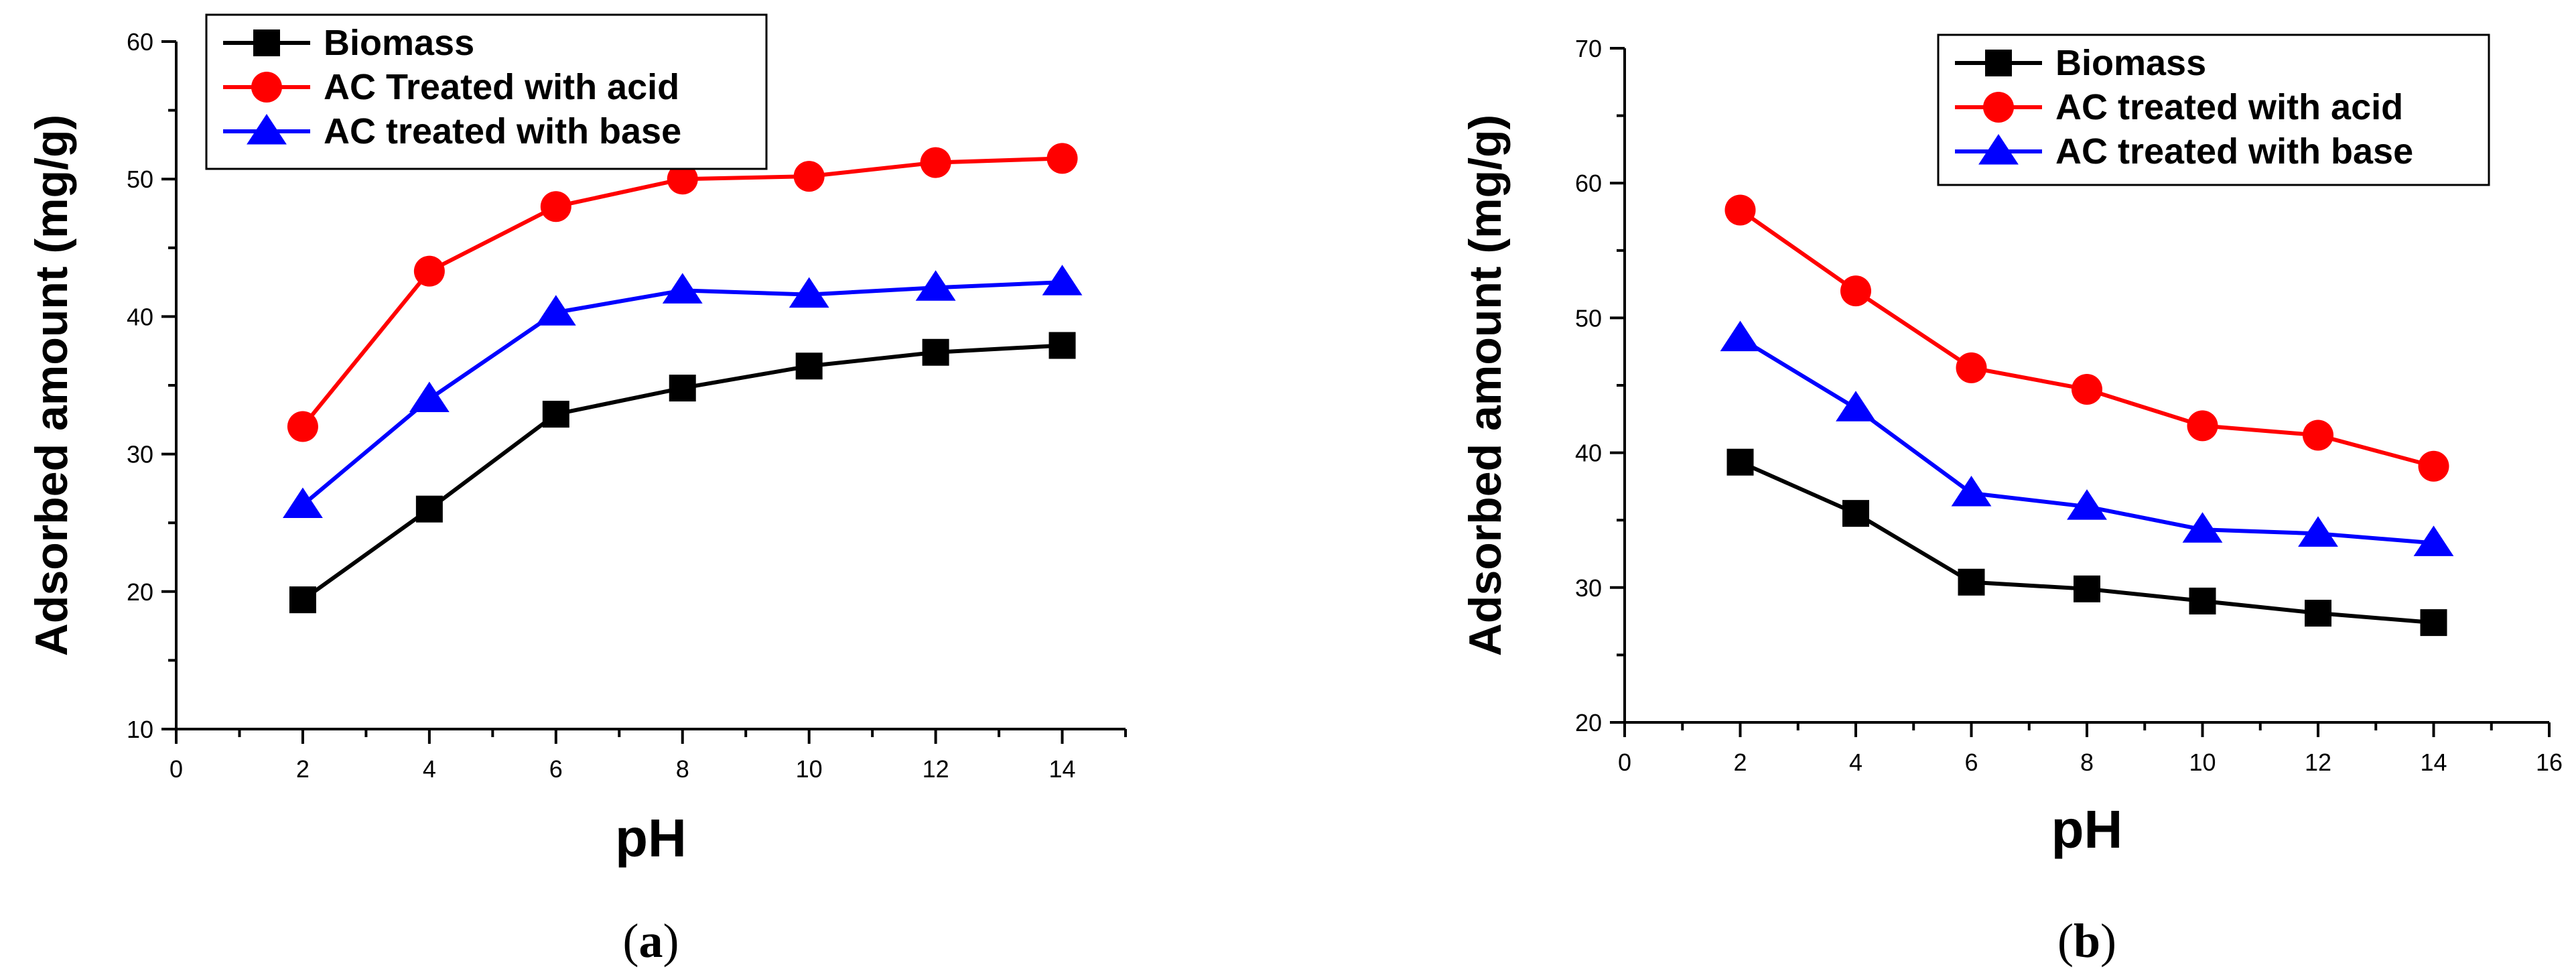 This screenshot has width=2576, height=973. I want to click on legend-label: AC Treated with acid, so click(501, 87).